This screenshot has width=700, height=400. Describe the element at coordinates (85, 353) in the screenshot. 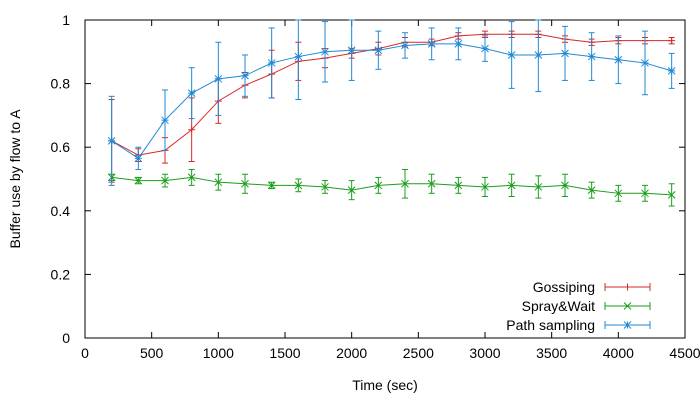

I see `x-tick-label: 0` at that location.